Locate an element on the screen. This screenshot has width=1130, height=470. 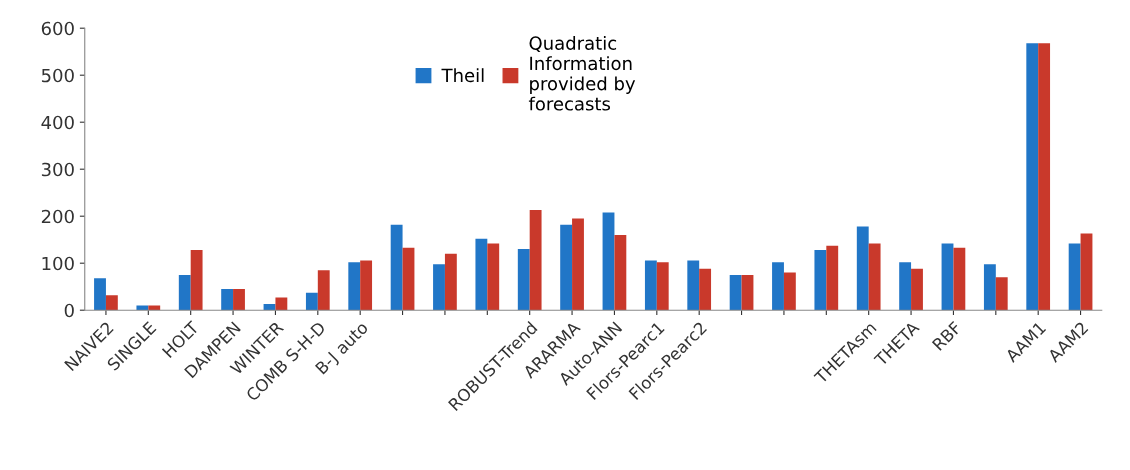
y-tick-label: 0 is located at coordinates (69, 310).